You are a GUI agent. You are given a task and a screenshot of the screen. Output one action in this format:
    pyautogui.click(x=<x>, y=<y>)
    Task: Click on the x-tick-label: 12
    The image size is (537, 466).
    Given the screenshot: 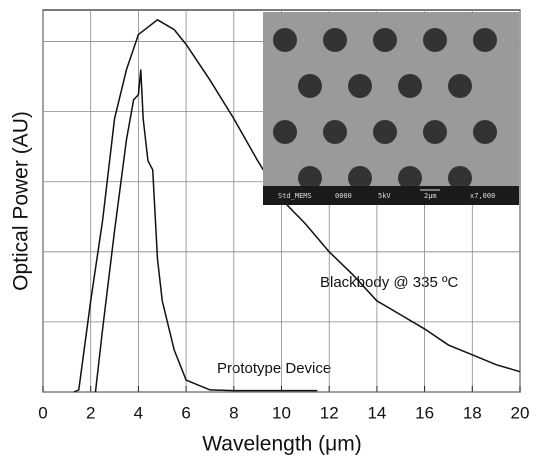 What is the action you would take?
    pyautogui.click(x=329, y=412)
    